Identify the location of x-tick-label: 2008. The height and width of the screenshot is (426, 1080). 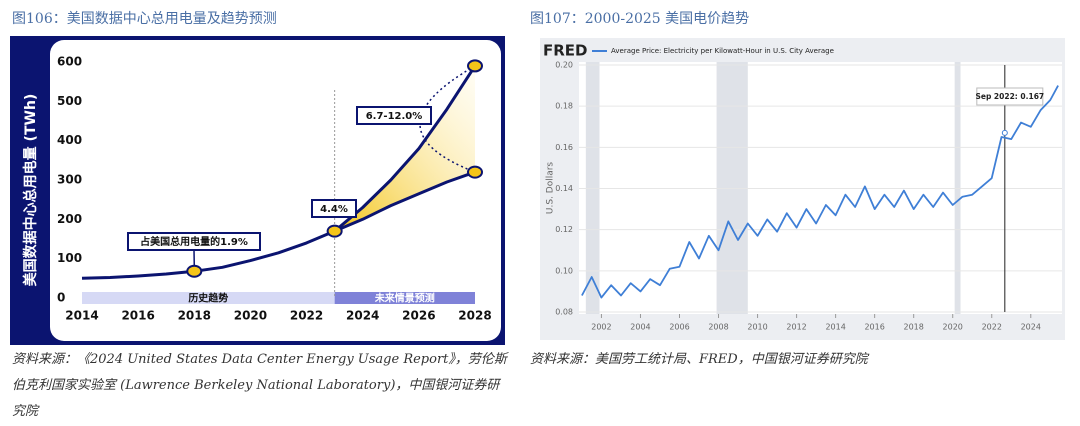
(718, 327).